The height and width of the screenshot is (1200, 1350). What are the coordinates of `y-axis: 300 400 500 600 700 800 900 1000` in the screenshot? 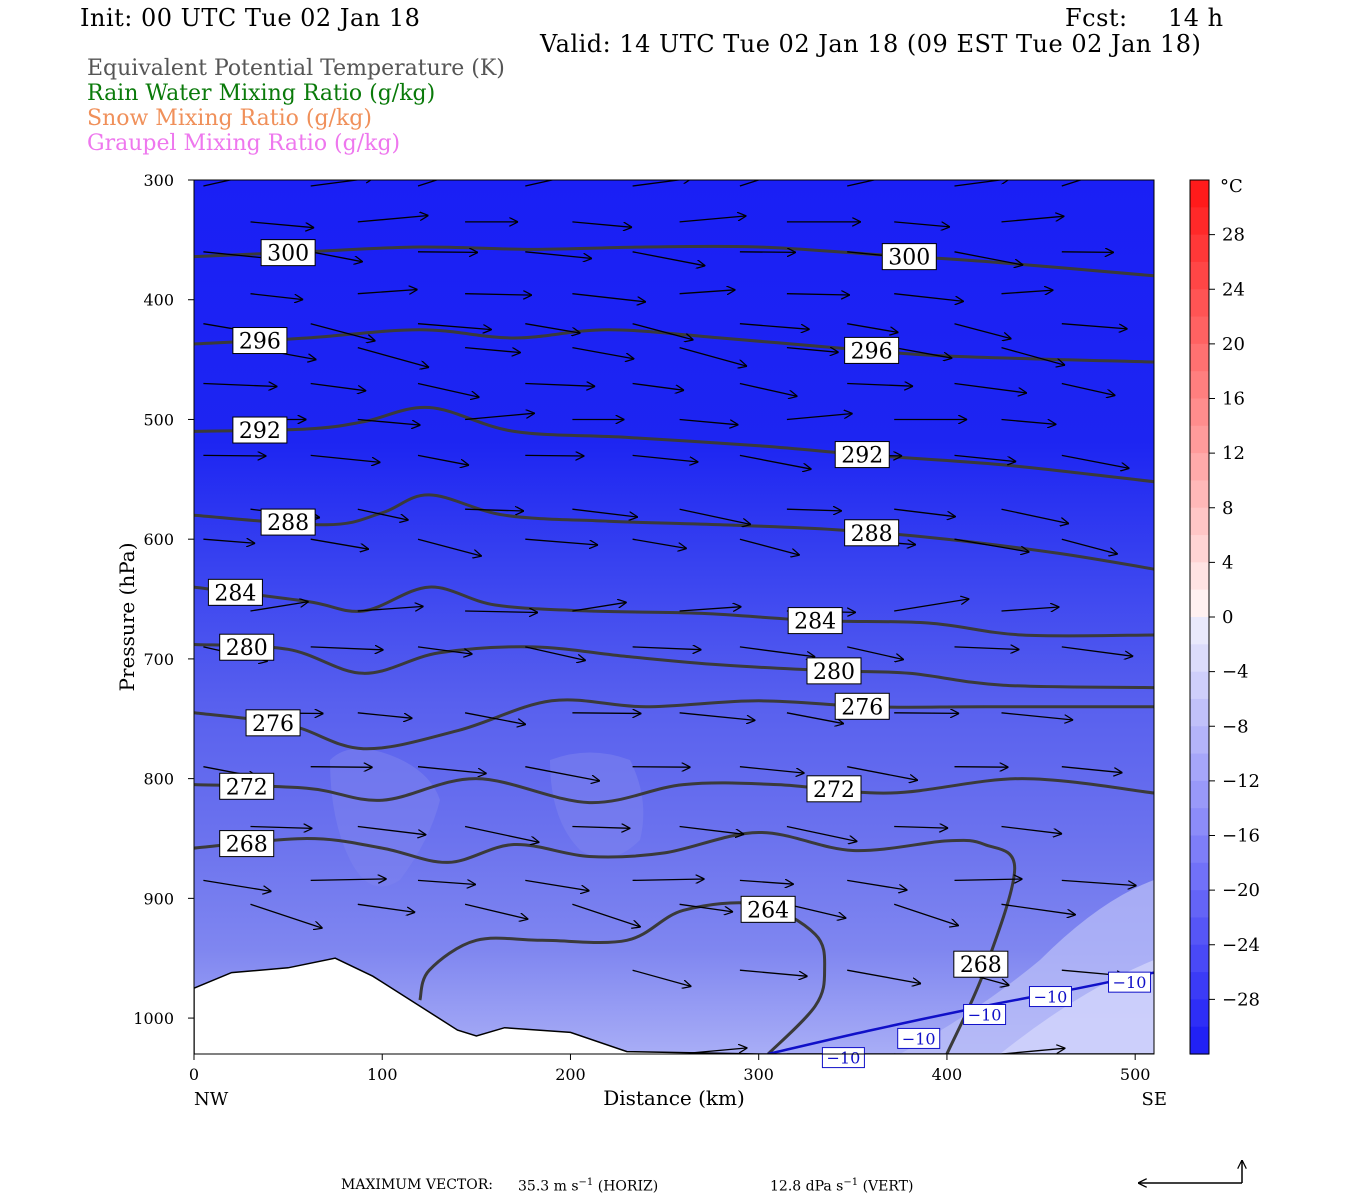 It's located at (163, 599).